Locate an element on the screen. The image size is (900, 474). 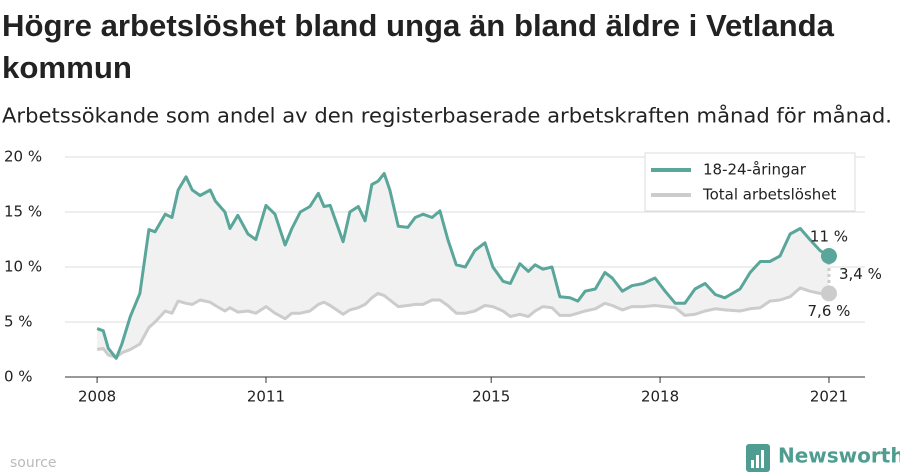
legend: 18-24-åringar Total arbetslöshet is located at coordinates (750, 182).